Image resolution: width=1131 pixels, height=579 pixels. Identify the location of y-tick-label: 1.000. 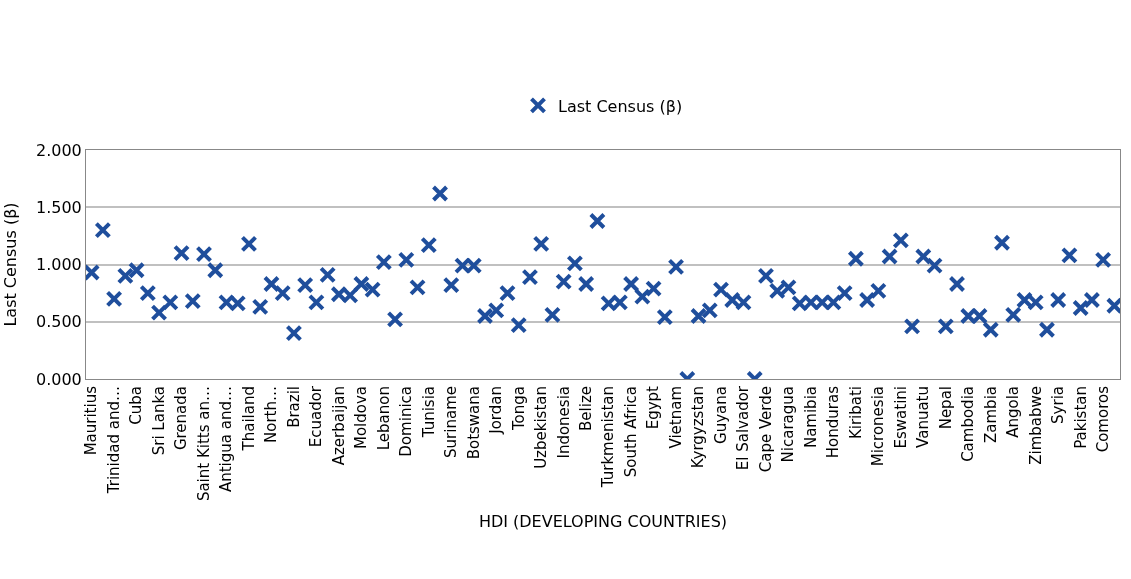
(58, 265).